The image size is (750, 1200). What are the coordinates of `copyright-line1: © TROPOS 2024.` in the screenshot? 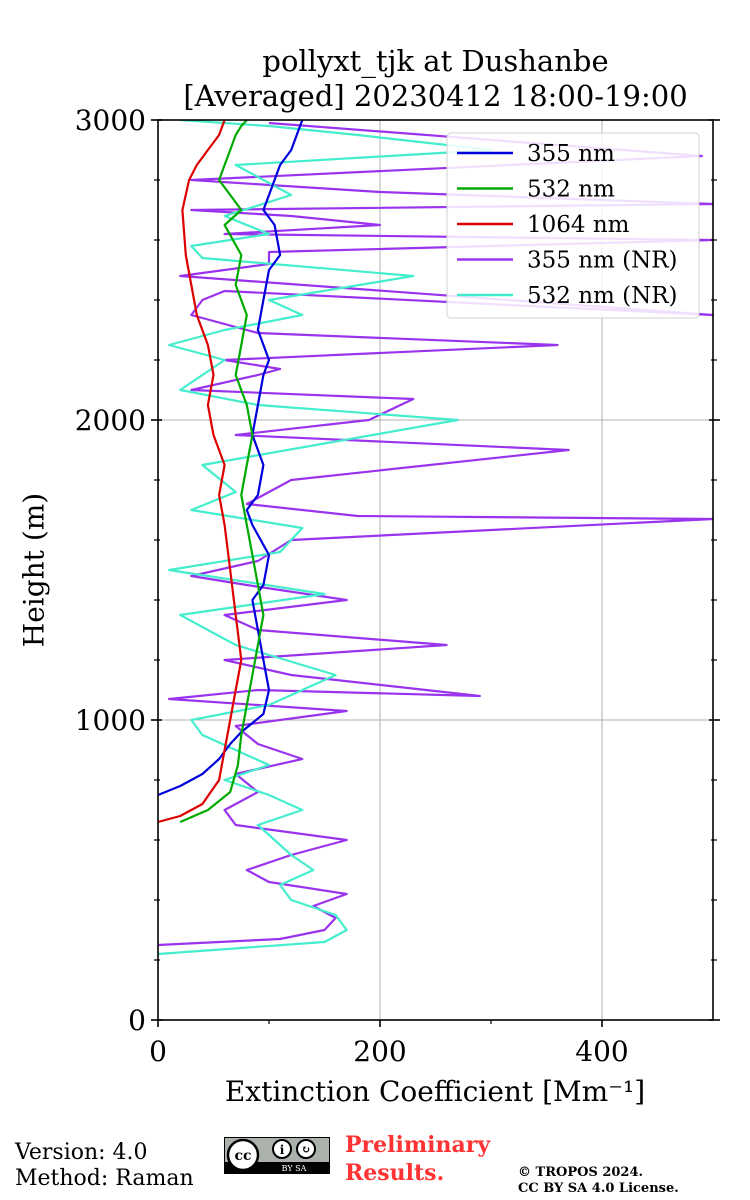 It's located at (581, 1172).